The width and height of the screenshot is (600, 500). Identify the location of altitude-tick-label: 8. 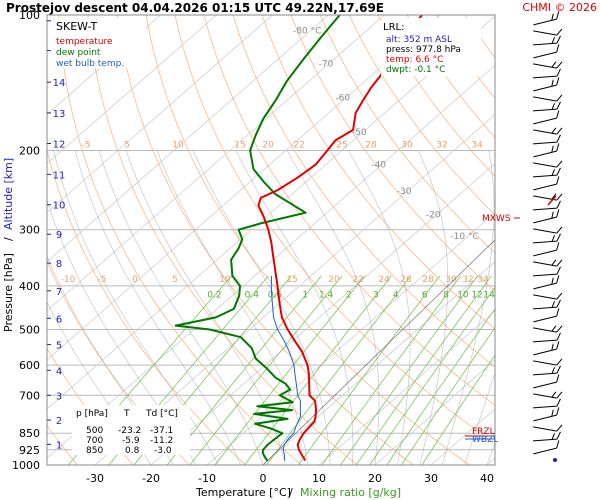
(59, 264).